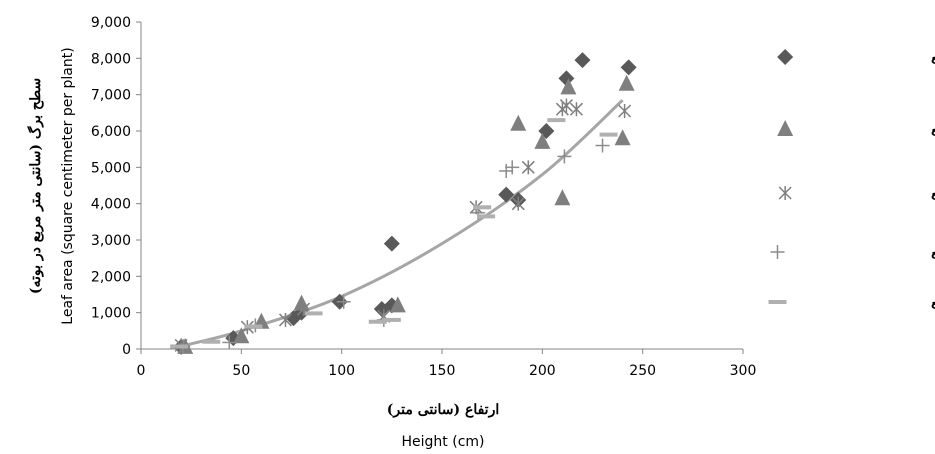 This screenshot has height=454, width=935. What do you see at coordinates (933, 302) in the screenshot?
I see `legend-label: تراکم 12 بوته در متر مربع` at bounding box center [933, 302].